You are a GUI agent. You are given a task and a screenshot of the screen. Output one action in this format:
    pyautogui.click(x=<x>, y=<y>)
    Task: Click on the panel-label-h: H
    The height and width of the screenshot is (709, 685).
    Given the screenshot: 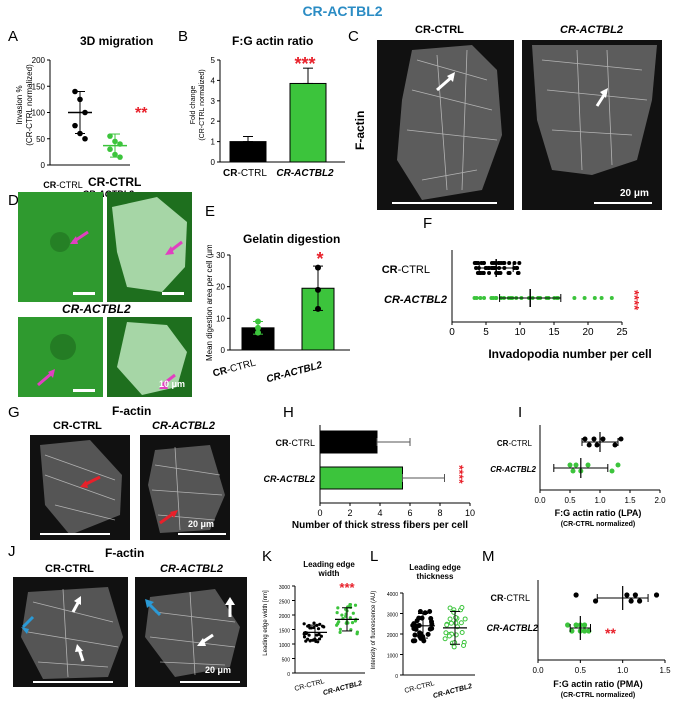 What is the action you would take?
    pyautogui.click(x=288, y=412)
    